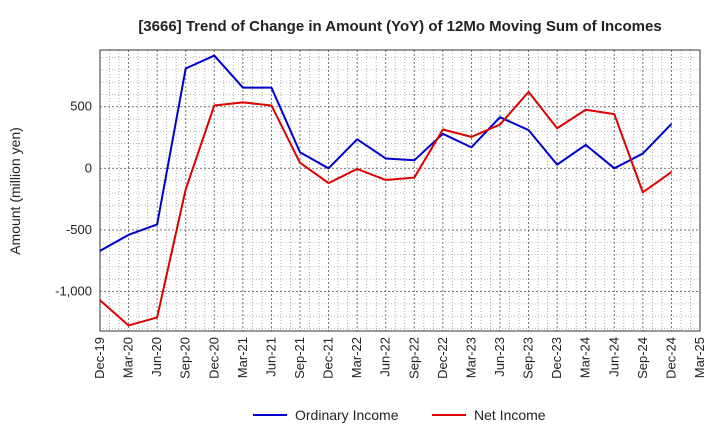  I want to click on x-tick-label: Jun-24, so click(613, 357).